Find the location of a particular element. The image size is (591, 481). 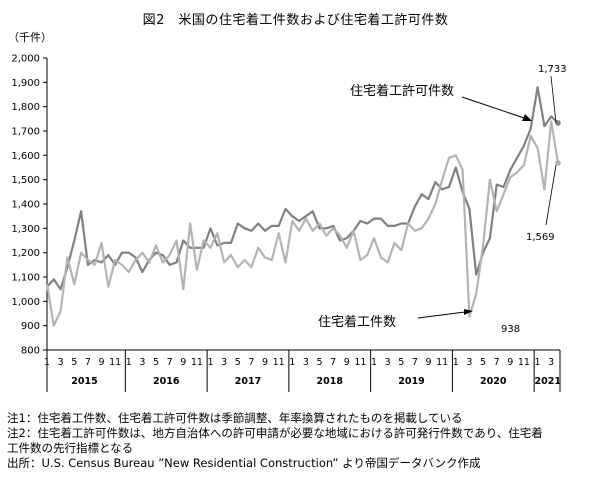

y-tick-label: 1,400 is located at coordinates (25, 205).